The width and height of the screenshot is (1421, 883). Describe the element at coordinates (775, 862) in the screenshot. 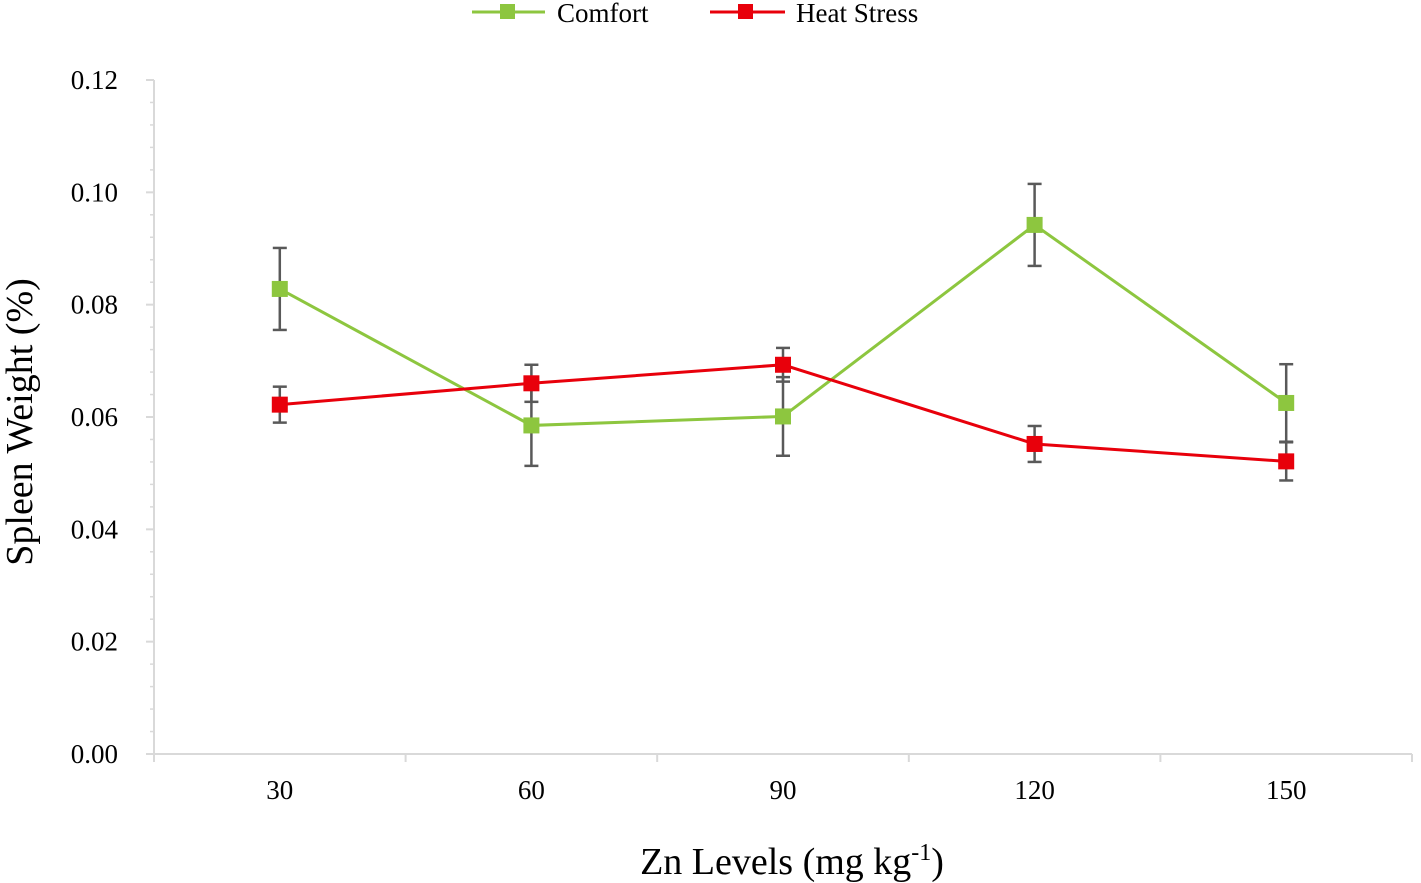

I see `x-axis-title-main: Zn Levels (mg kg` at that location.